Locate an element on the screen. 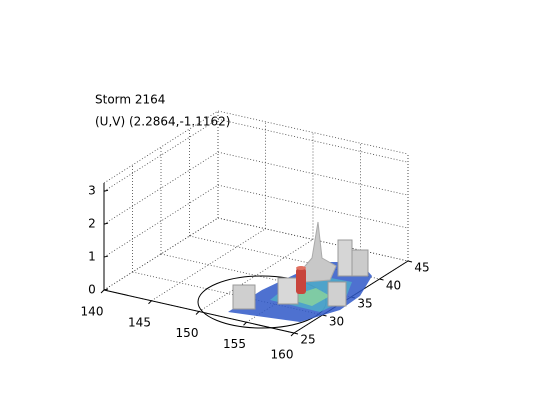 The height and width of the screenshot is (400, 533). x-tick-label: 155 is located at coordinates (234, 344).